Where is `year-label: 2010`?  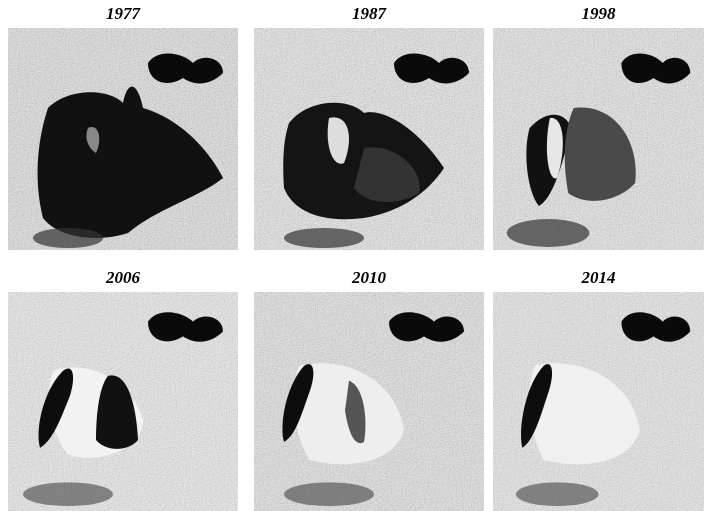
year-label: 2010 is located at coordinates (369, 277).